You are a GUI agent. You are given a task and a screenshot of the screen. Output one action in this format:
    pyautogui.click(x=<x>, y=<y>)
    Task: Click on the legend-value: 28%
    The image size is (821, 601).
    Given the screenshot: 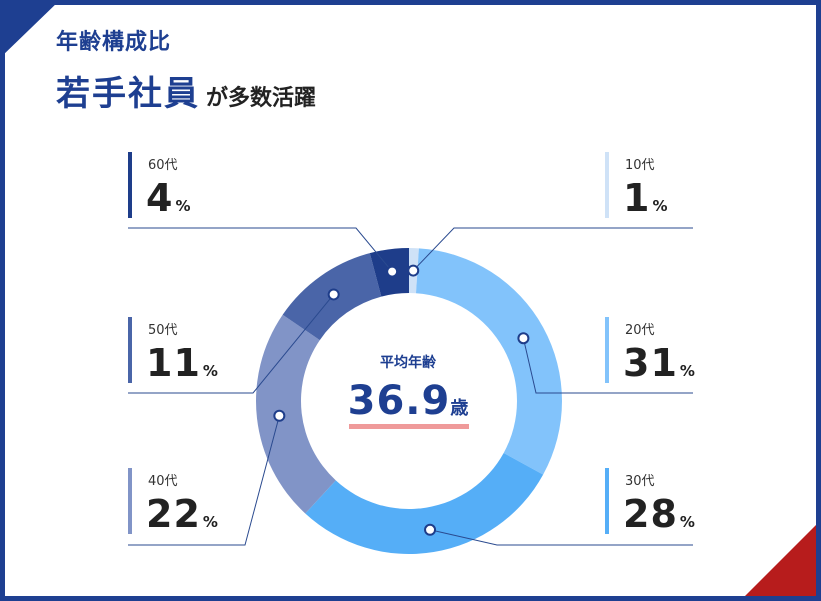 What is the action you would take?
    pyautogui.click(x=659, y=514)
    